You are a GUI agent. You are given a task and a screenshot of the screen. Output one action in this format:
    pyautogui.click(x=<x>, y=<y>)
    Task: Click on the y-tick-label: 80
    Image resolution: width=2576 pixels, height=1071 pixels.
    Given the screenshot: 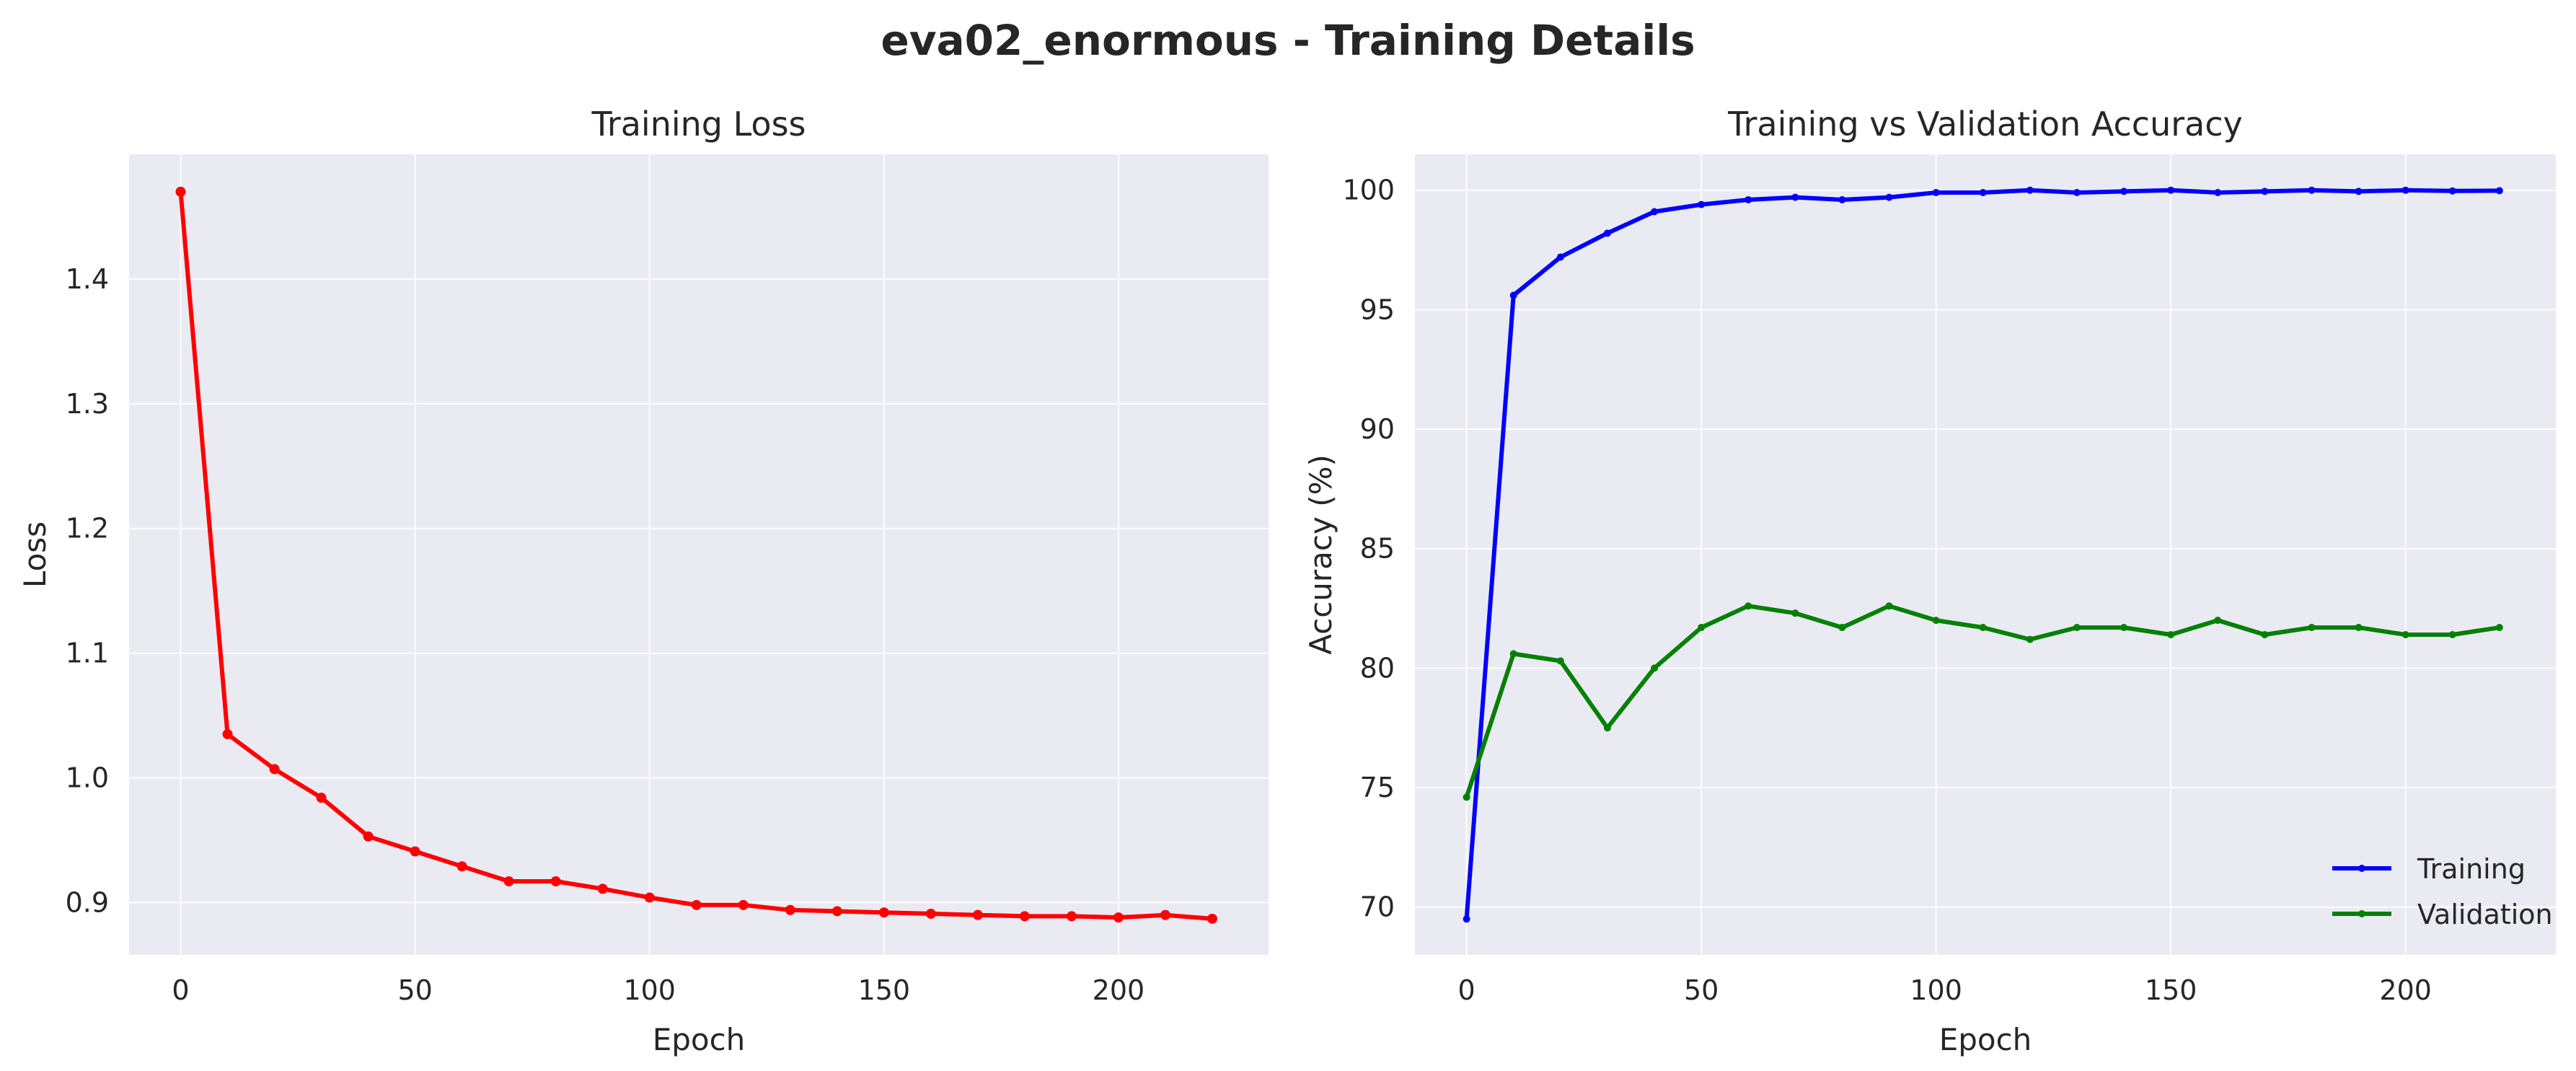 What is the action you would take?
    pyautogui.click(x=1377, y=668)
    